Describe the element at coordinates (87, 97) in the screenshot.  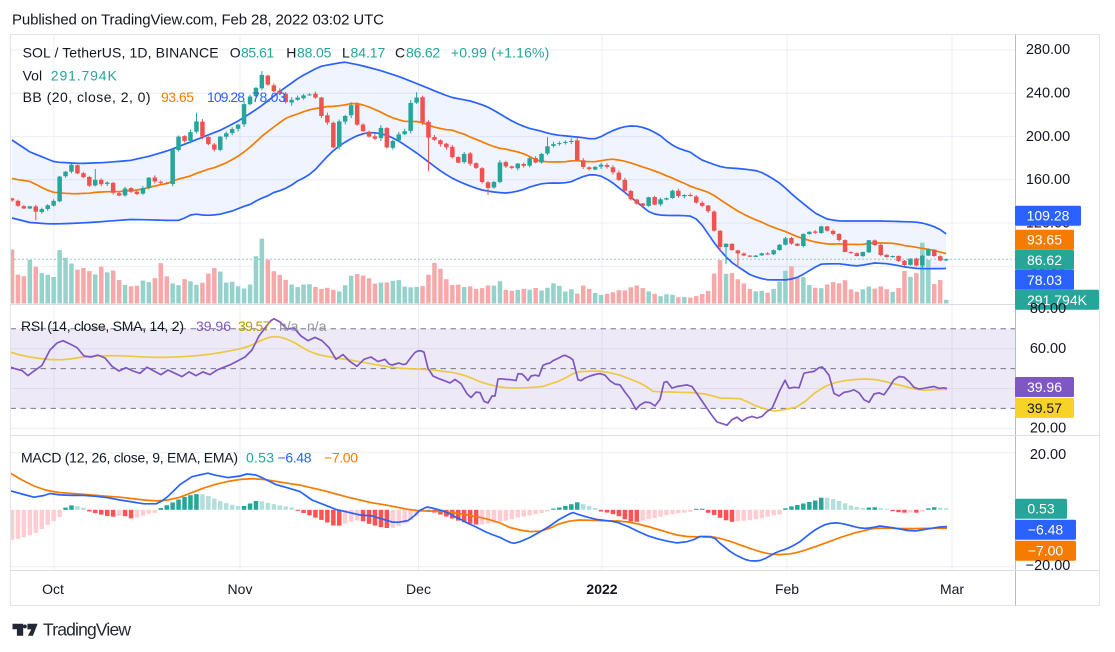
I see `svg-text: BB (20, close, 2, 0)` at that location.